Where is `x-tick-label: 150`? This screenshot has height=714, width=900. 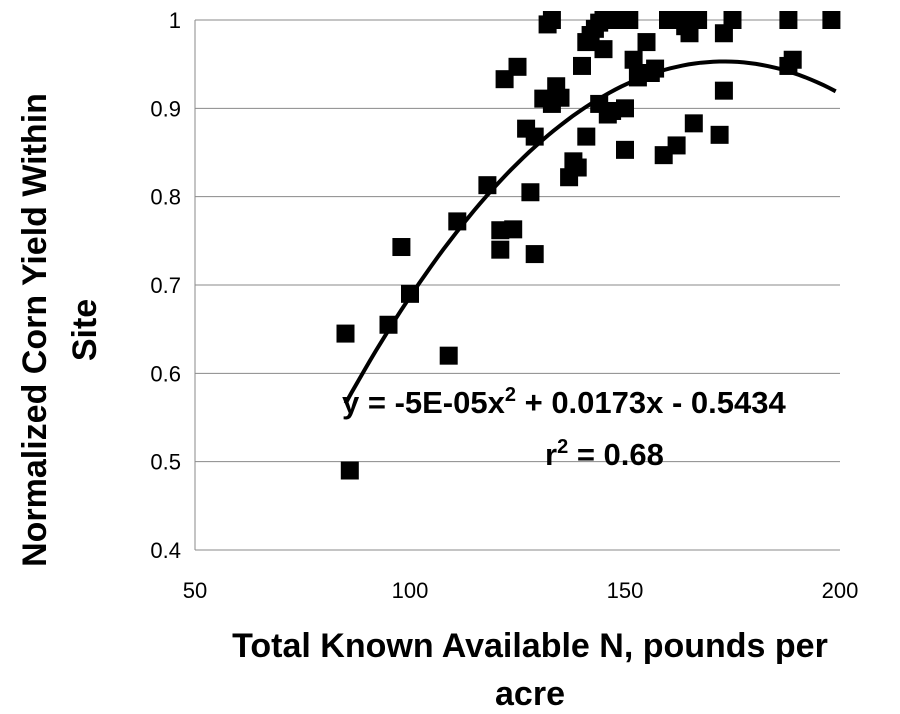 x-tick-label: 150 is located at coordinates (625, 590).